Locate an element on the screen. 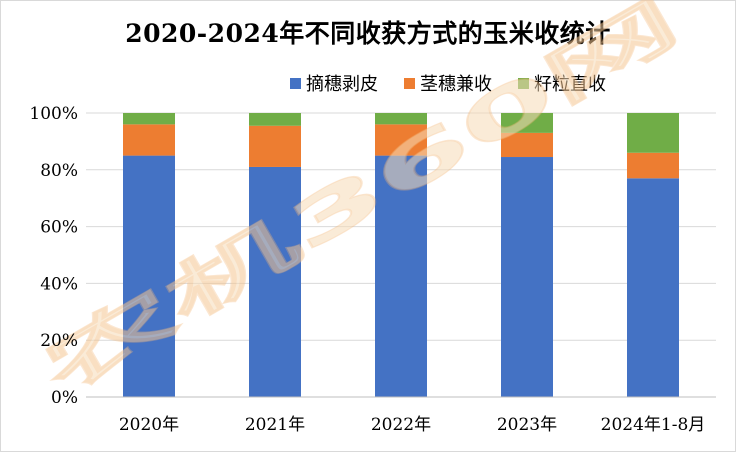  legend-item-3: 籽粒直收 is located at coordinates (562, 83).